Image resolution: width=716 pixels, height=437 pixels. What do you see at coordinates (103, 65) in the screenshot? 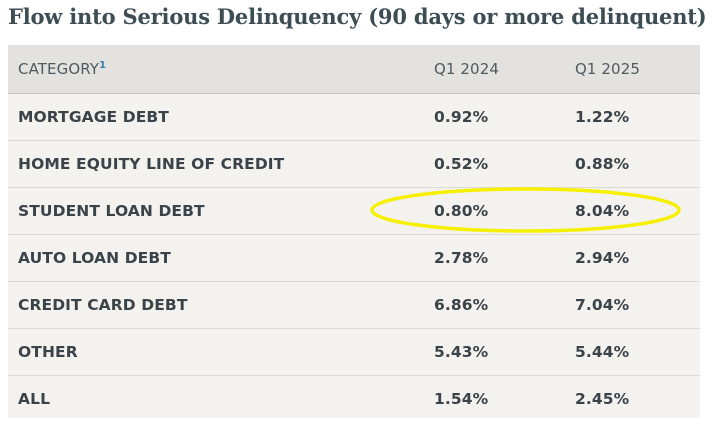
I see `footnote-marker: 1` at bounding box center [103, 65].